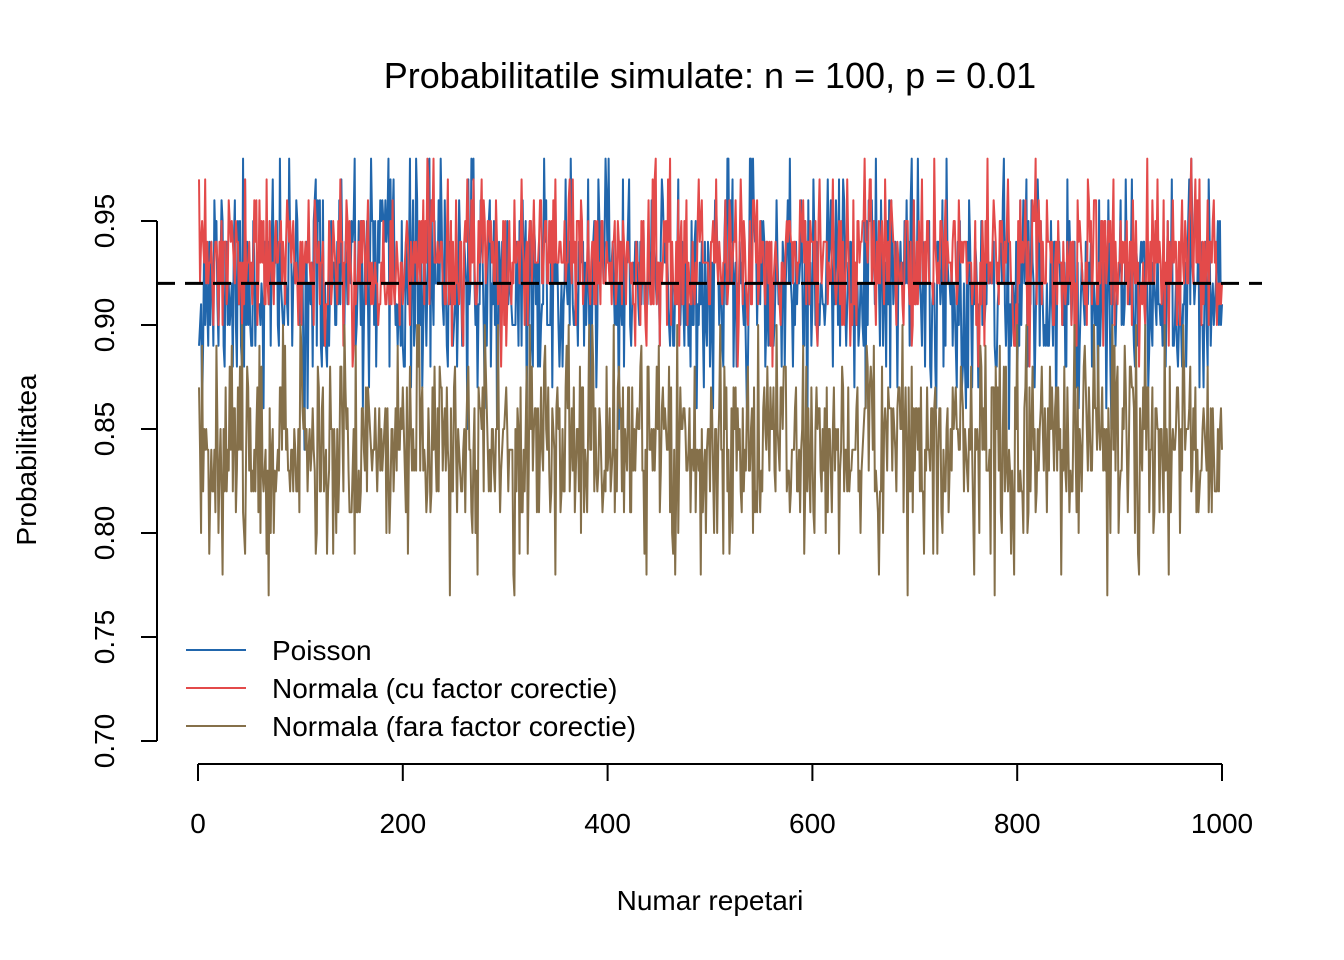 The image size is (1344, 960). I want to click on x-axis-label: Numar repetari, so click(710, 900).